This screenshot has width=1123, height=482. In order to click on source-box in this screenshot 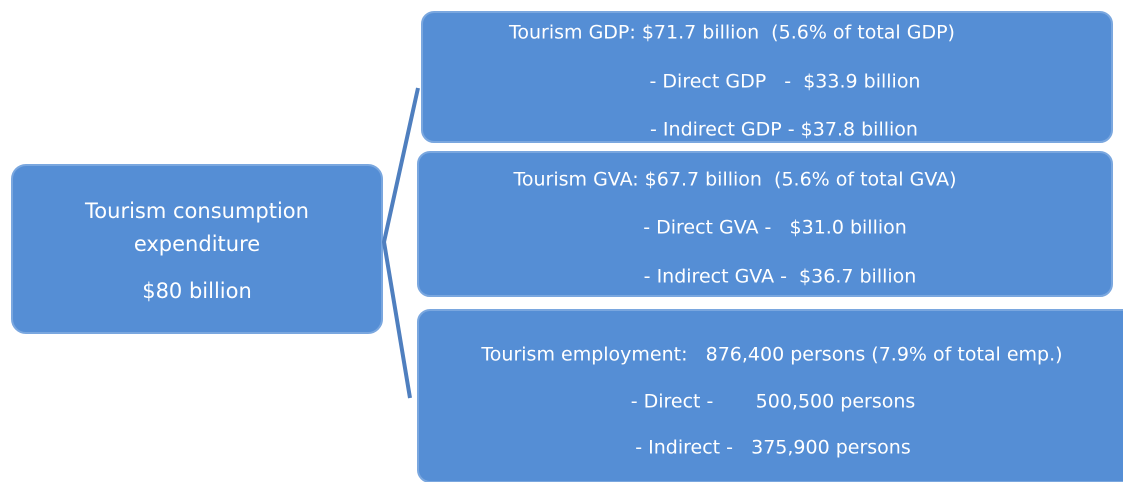, I will do `click(197, 249)`.